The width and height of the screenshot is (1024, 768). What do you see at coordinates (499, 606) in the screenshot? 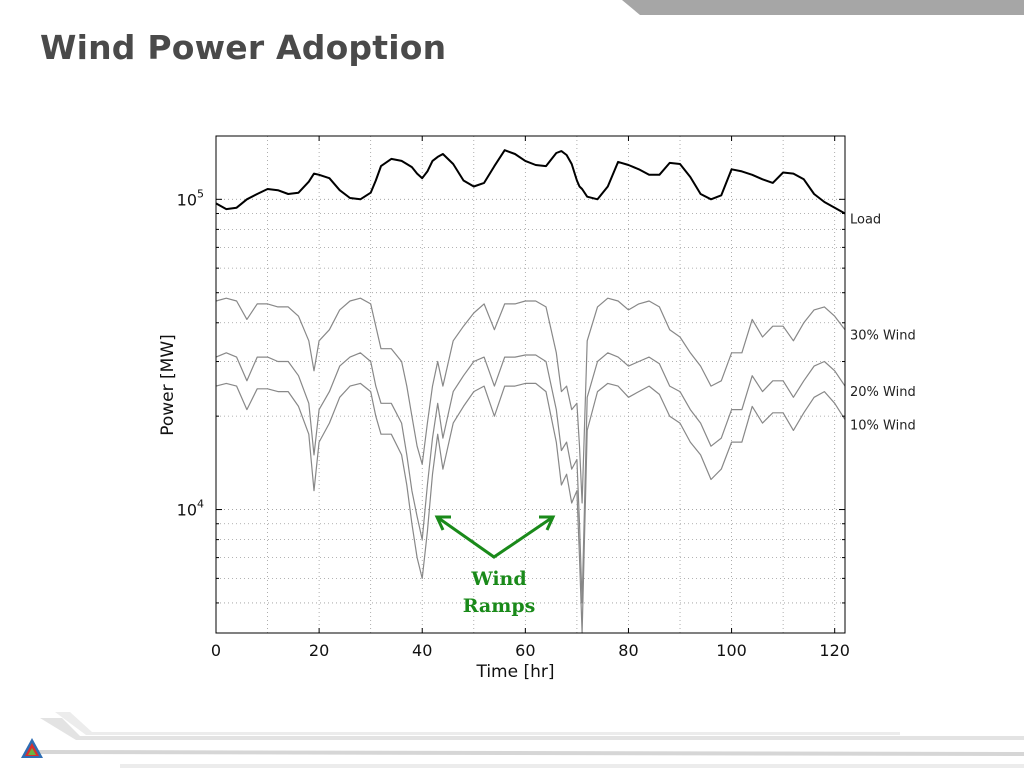
I see `annotation-line-2: Ramps` at bounding box center [499, 606].